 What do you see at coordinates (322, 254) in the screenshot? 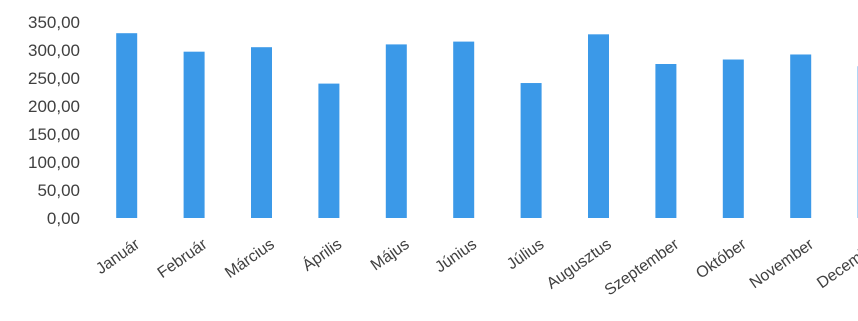
I see `x-tick-label: Április` at bounding box center [322, 254].